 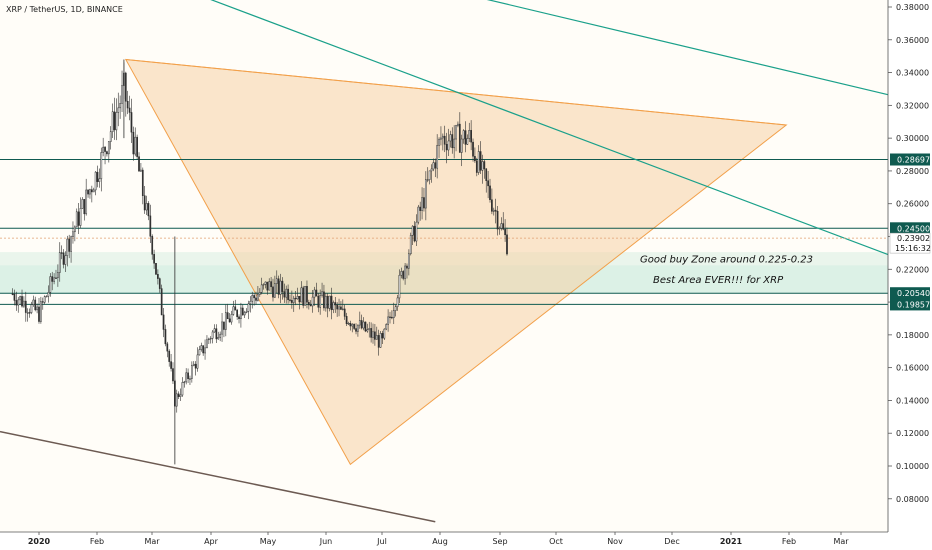 I want to click on price-level-badge-label: 0.19857, so click(x=913, y=304).